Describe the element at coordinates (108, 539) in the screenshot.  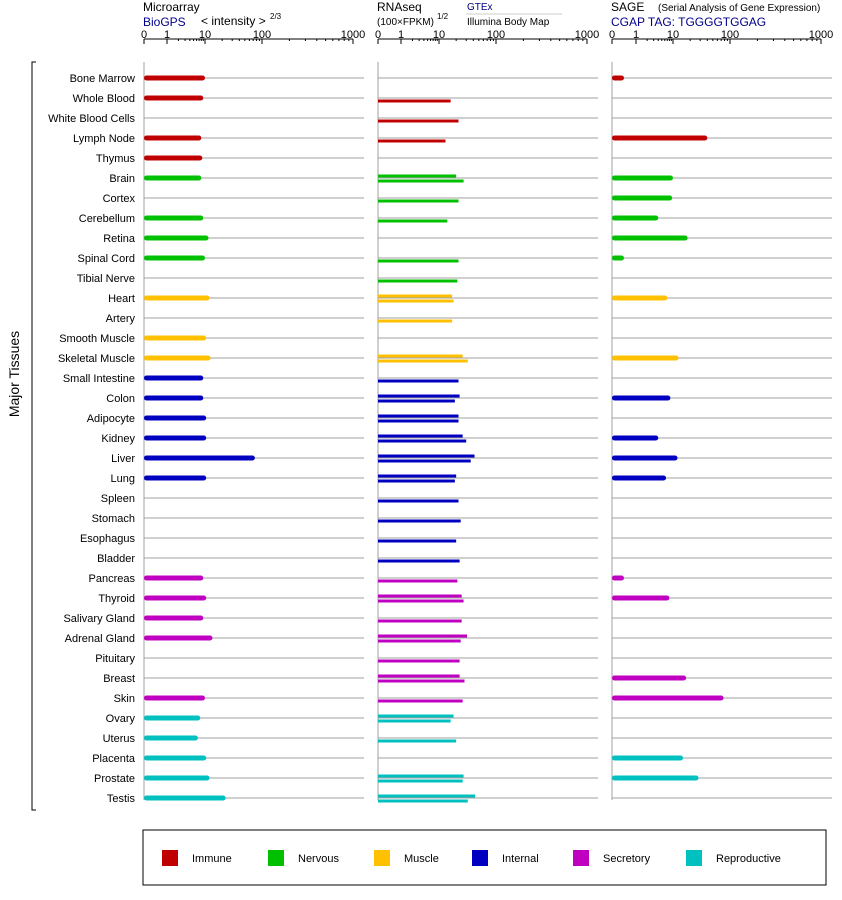
I see `category-label: Esophagus` at that location.